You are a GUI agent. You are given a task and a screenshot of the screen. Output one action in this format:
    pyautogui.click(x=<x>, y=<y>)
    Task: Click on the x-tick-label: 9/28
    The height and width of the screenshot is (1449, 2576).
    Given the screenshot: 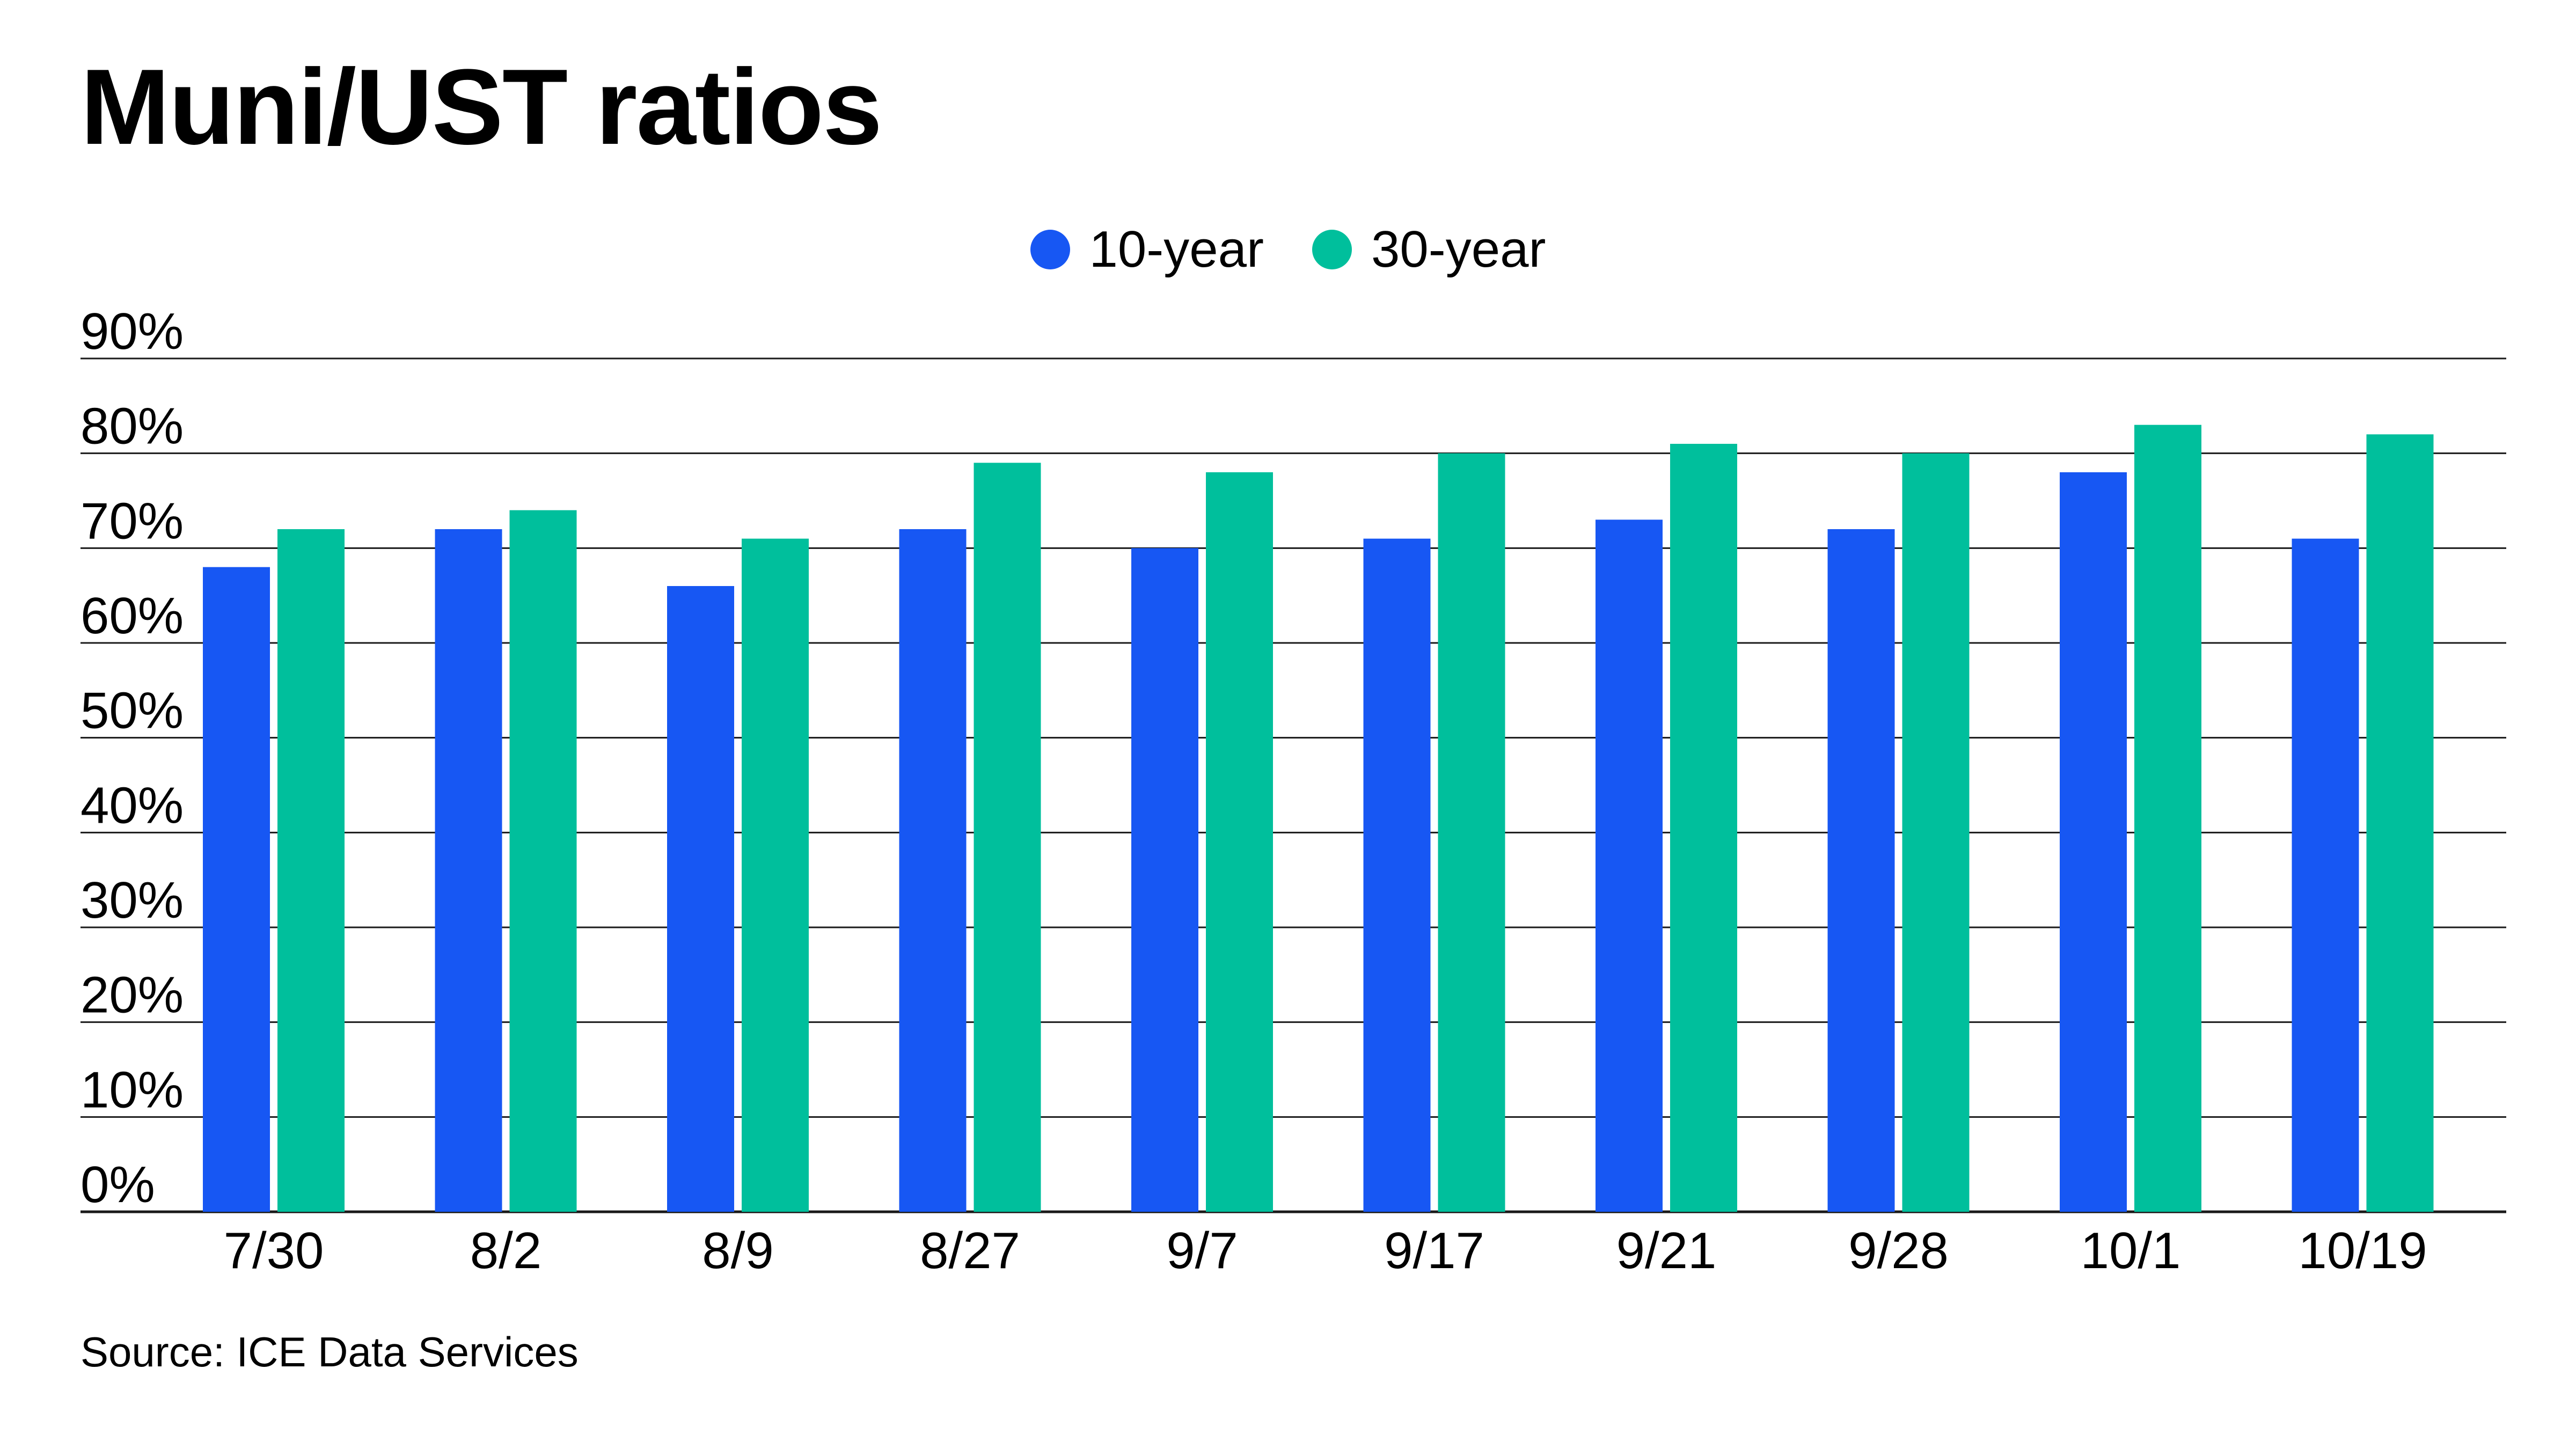 What is the action you would take?
    pyautogui.click(x=1898, y=1250)
    